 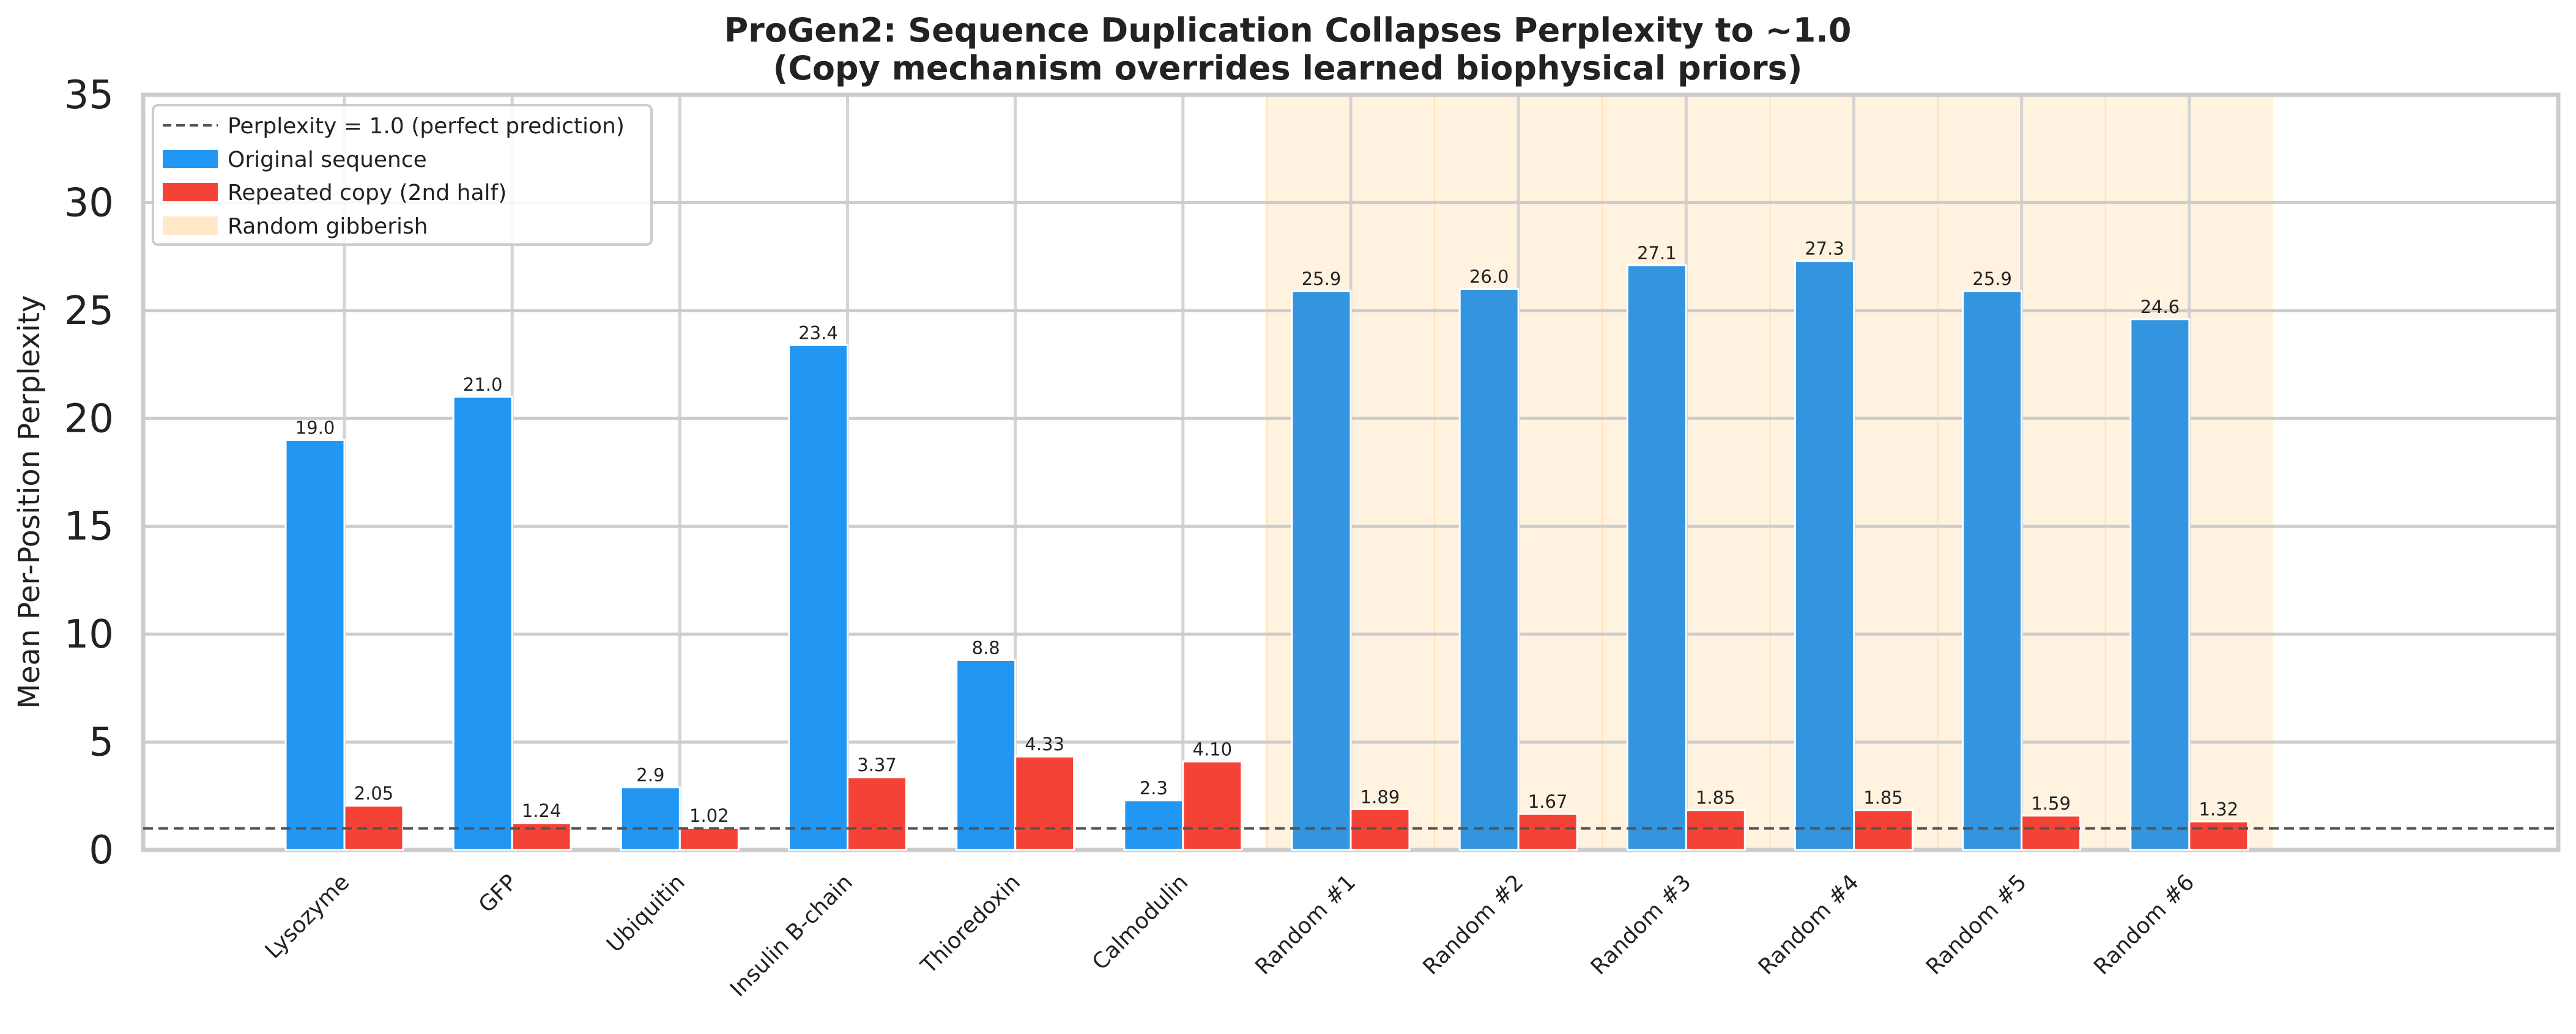 What do you see at coordinates (709, 815) in the screenshot?
I see `copy-value-label-3: 1.02` at bounding box center [709, 815].